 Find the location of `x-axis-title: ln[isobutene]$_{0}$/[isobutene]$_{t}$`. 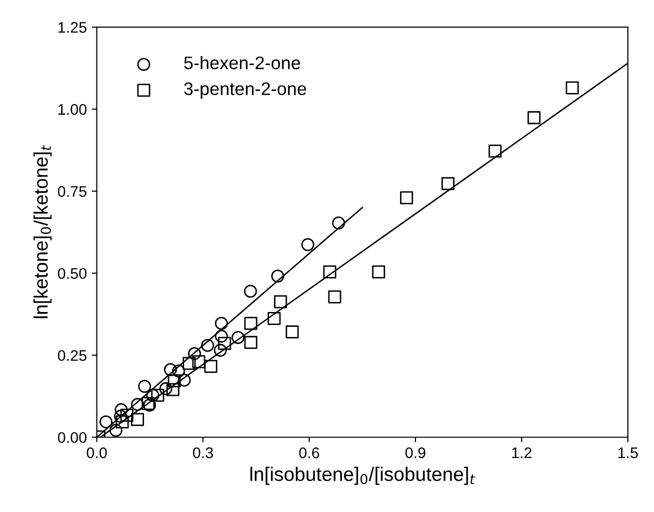

x-axis-title: ln[isobutene]$_{0}$/[isobutene]$_{t}$ is located at coordinates (363, 475).